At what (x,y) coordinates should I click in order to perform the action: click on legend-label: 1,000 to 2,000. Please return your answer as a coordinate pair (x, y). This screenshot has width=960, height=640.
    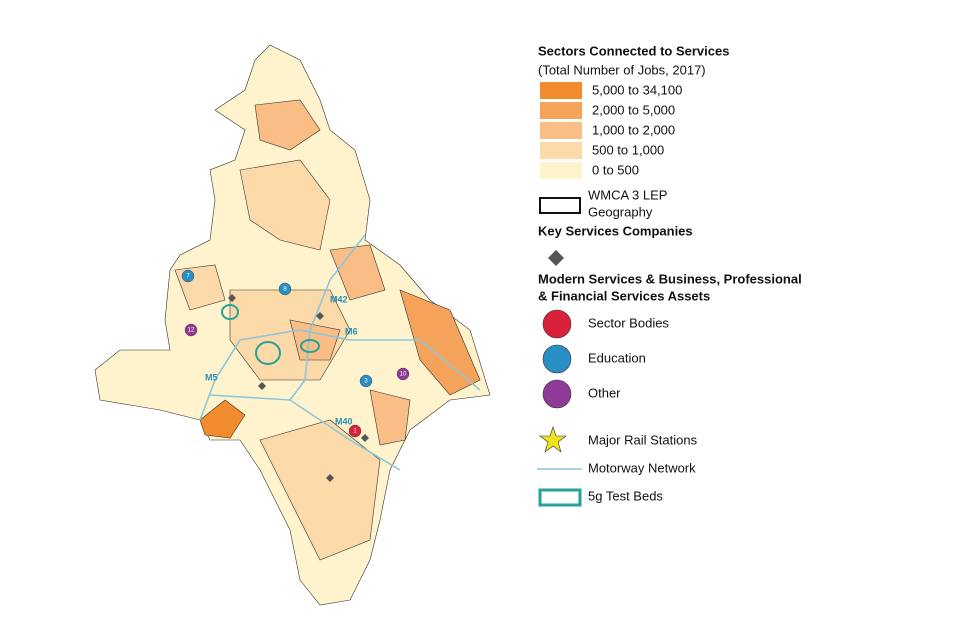
    Looking at the image, I should click on (633, 129).